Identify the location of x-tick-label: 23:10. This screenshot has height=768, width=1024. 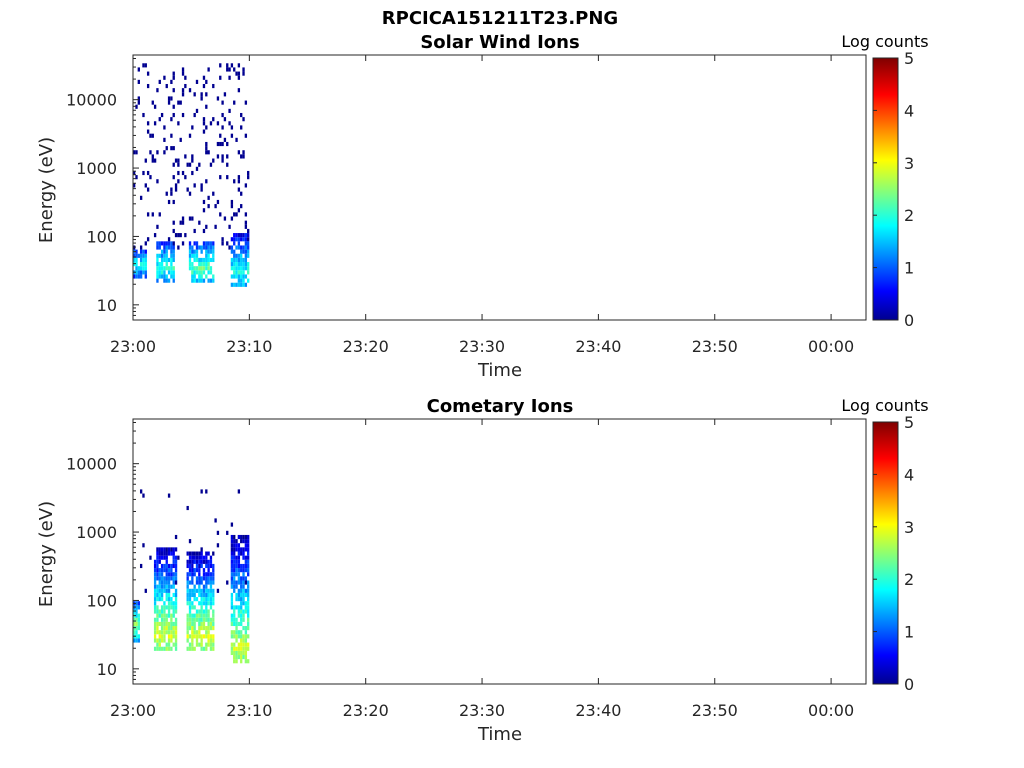
(249, 346).